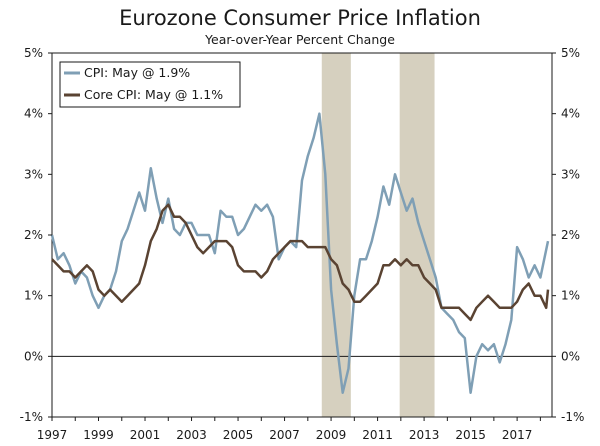 The image size is (600, 446). Describe the element at coordinates (153, 94) in the screenshot. I see `legend-label-core-cpi: Core CPI: May @ 1.1%` at that location.